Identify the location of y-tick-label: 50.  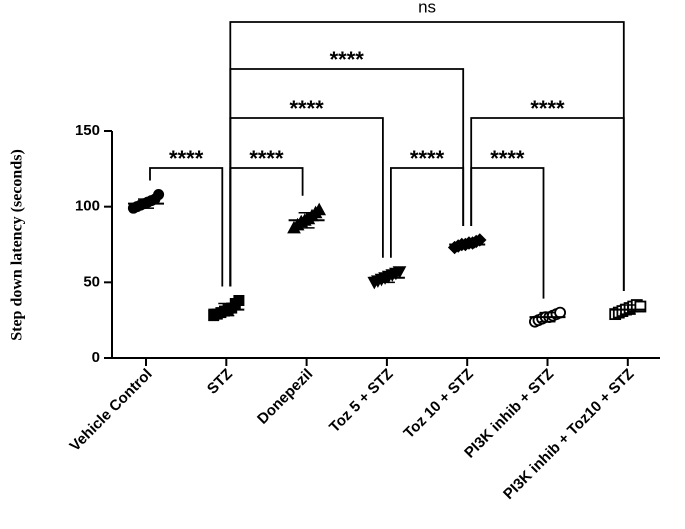
(91, 281).